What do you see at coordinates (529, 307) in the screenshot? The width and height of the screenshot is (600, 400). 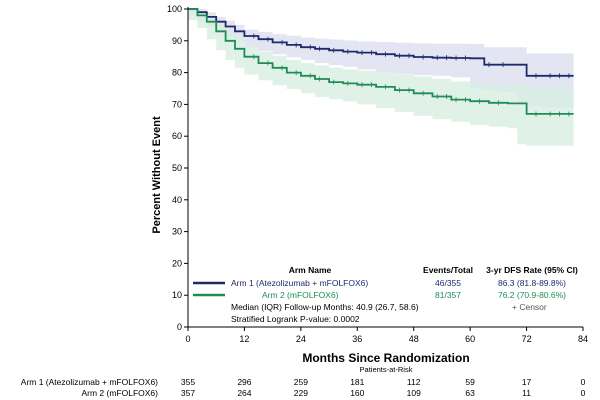 I see `legend-censor: + Censor` at bounding box center [529, 307].